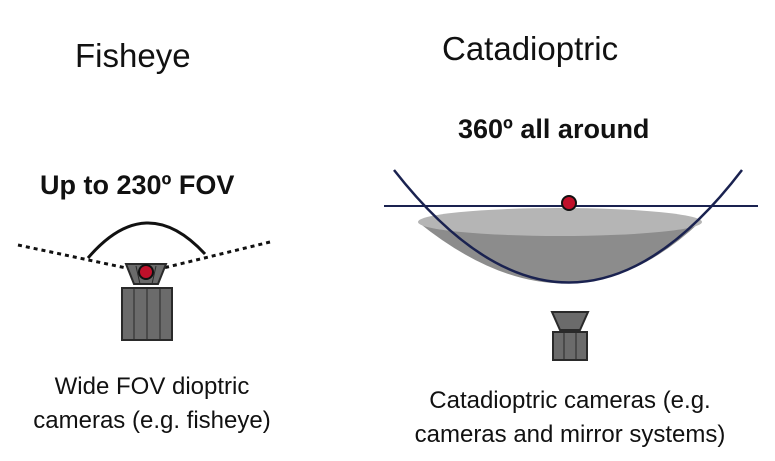  Describe the element at coordinates (570, 400) in the screenshot. I see `catadioptric-caption-line-1: Catadioptric cameras (e.g.` at that location.